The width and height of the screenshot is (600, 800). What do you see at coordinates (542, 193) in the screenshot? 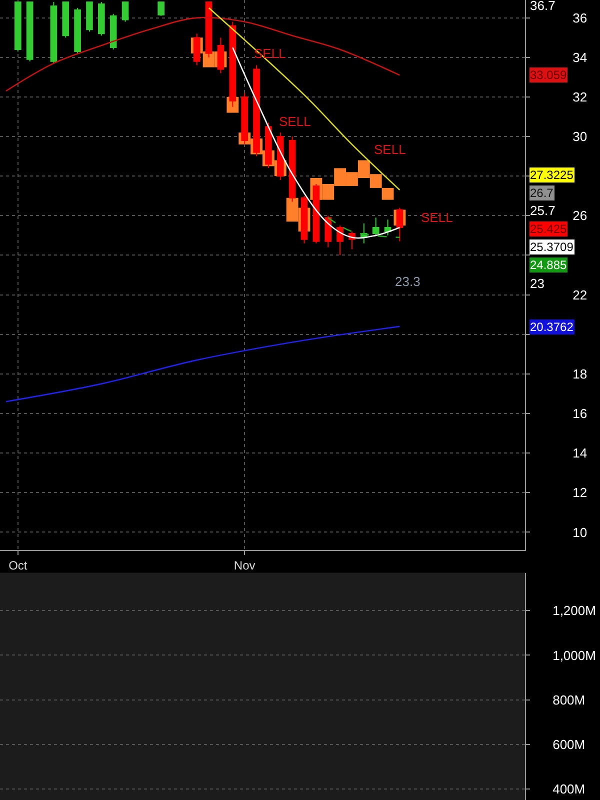
I see `text: 26.7` at bounding box center [542, 193].